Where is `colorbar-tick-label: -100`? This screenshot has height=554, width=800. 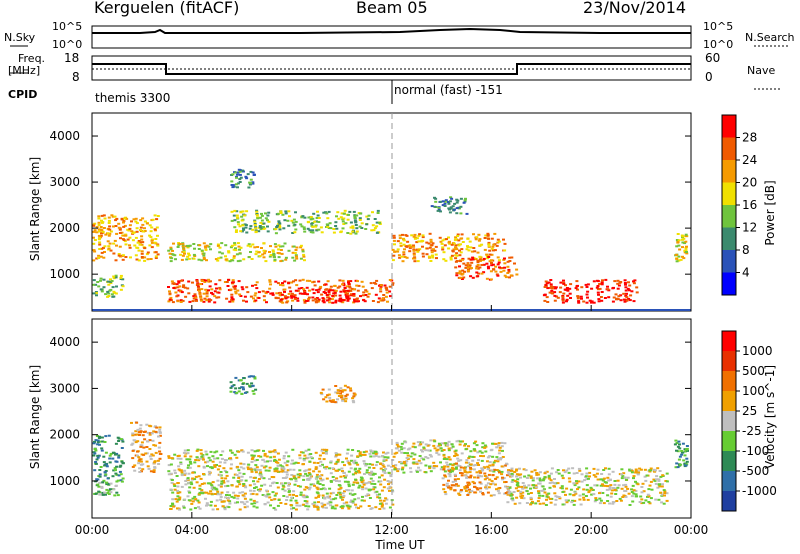
colorbar-tick-label: -100 is located at coordinates (755, 451).